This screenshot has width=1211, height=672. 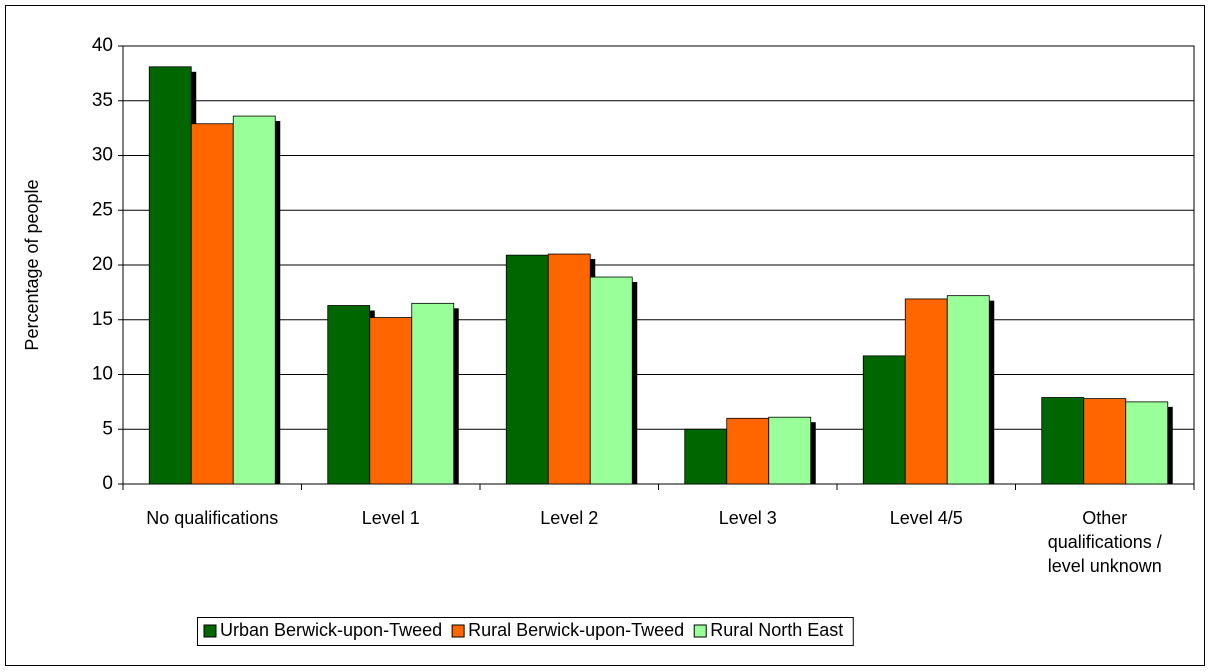 I want to click on y-tick-label: 40, so click(x=102, y=45).